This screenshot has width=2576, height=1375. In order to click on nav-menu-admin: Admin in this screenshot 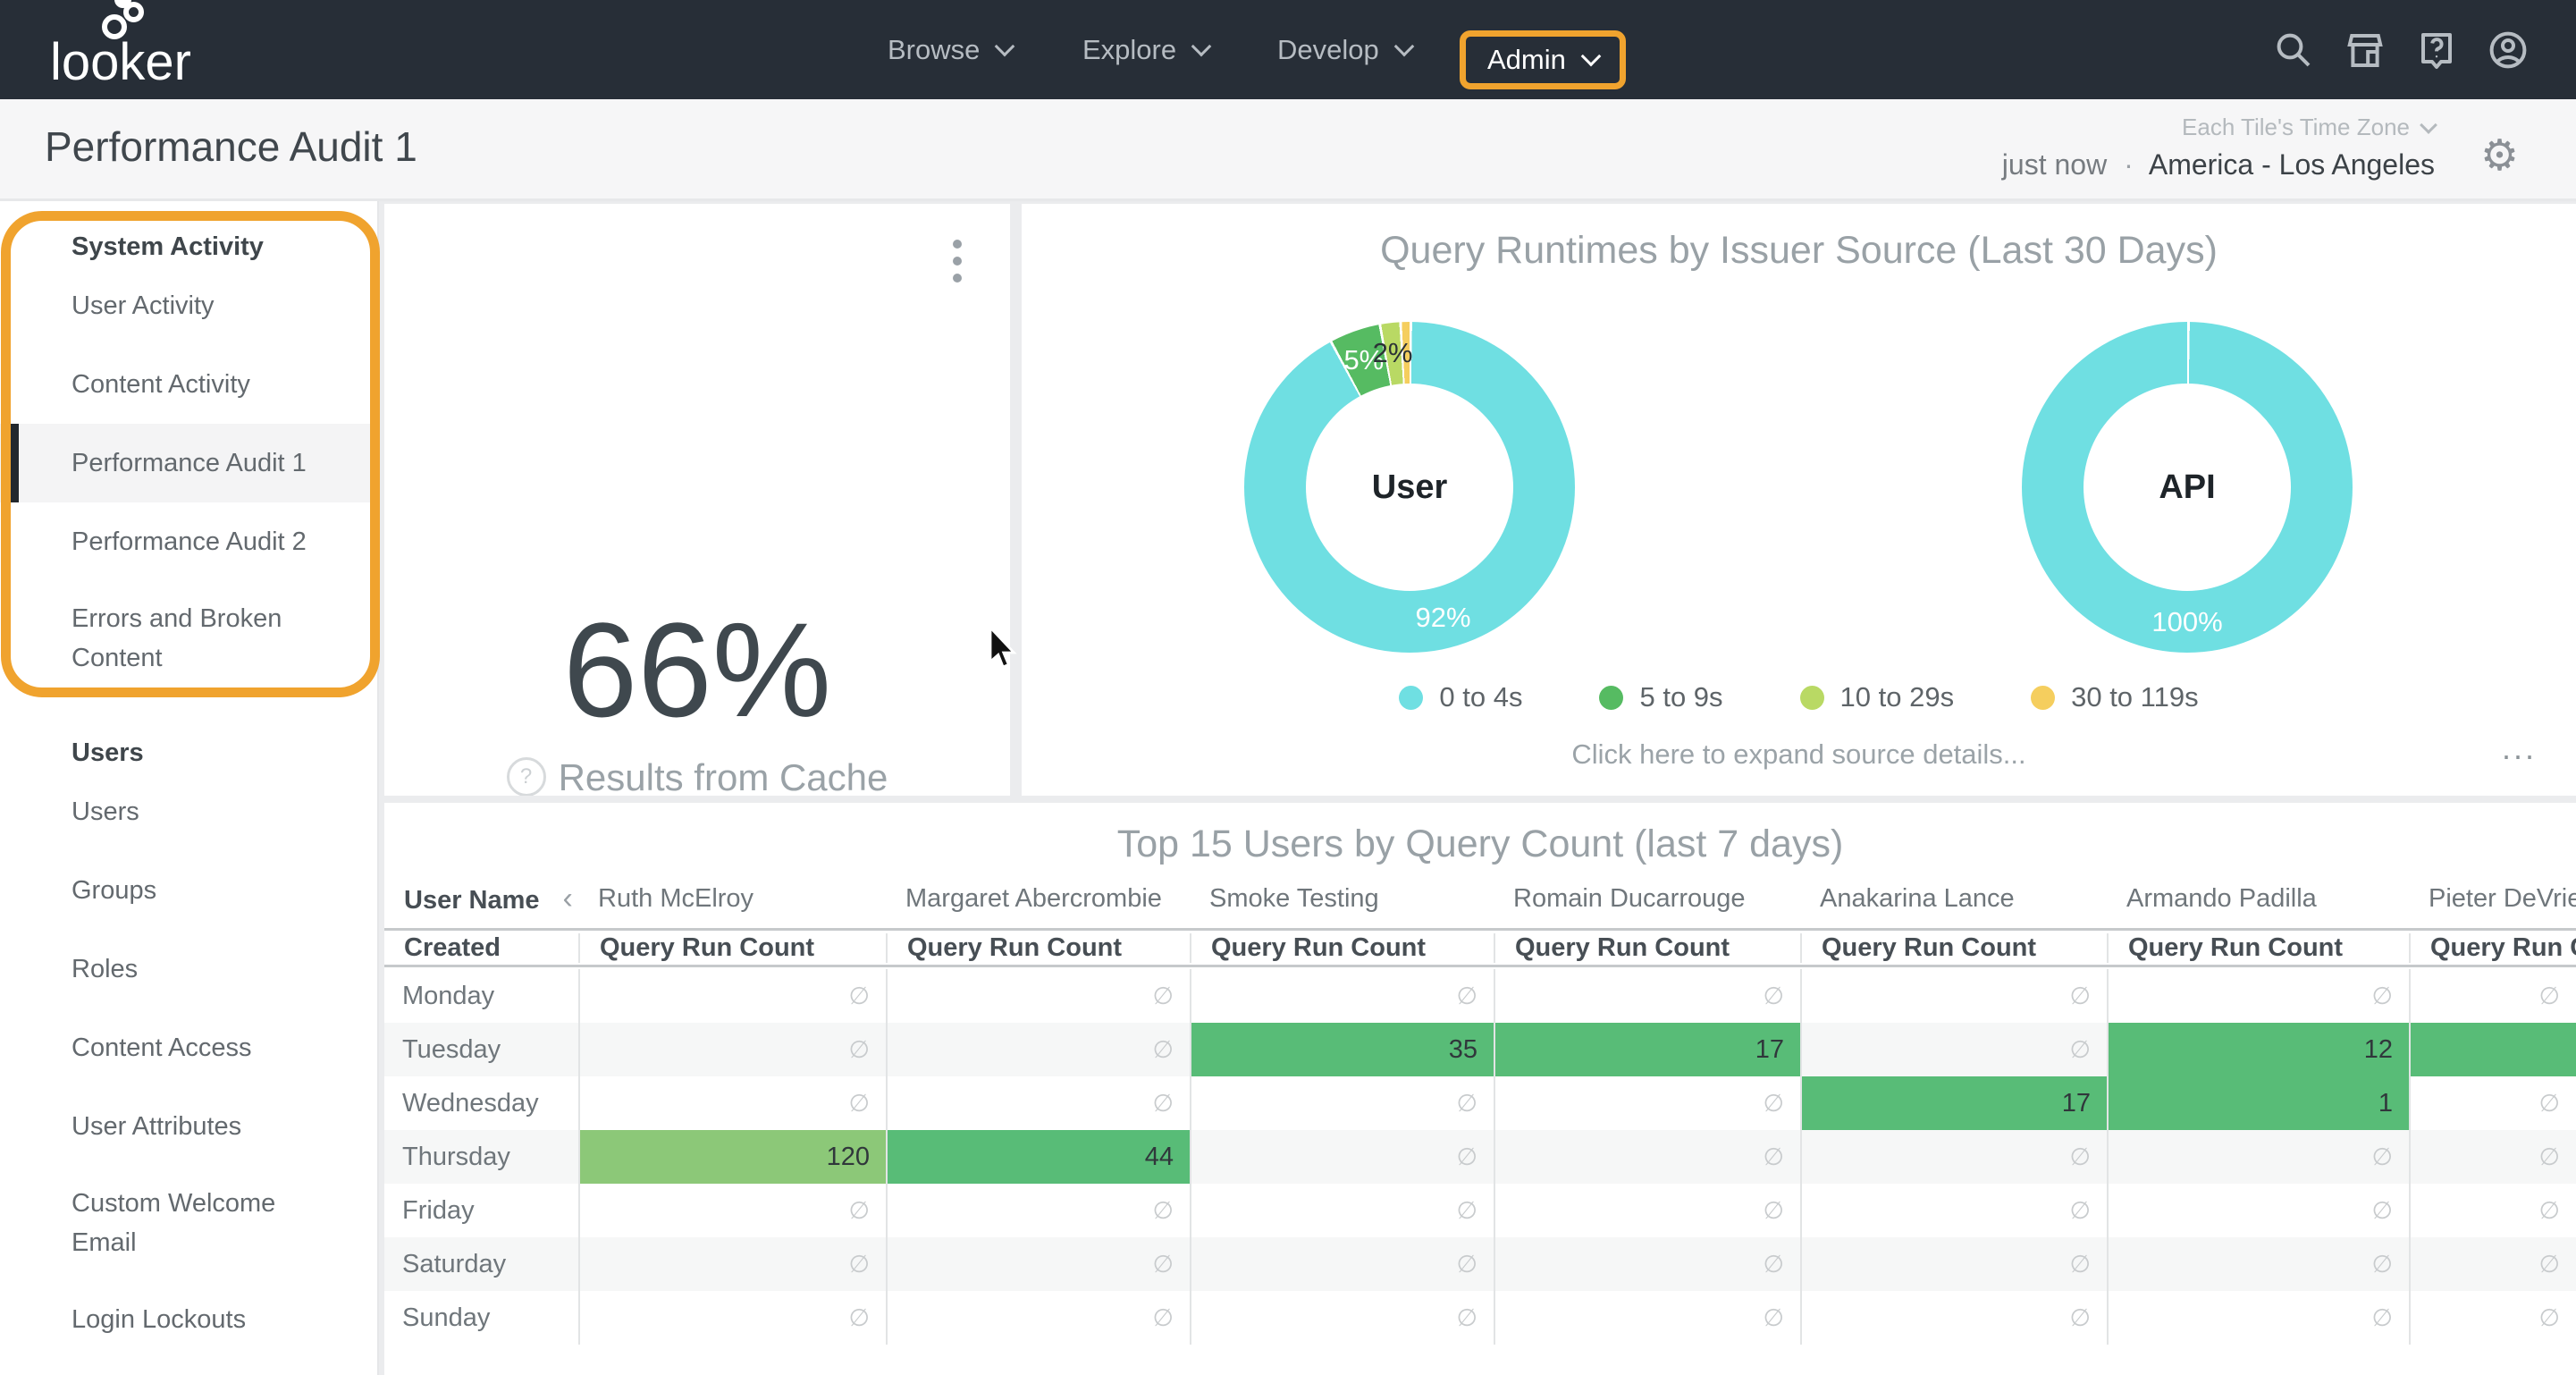, I will do `click(1543, 59)`.